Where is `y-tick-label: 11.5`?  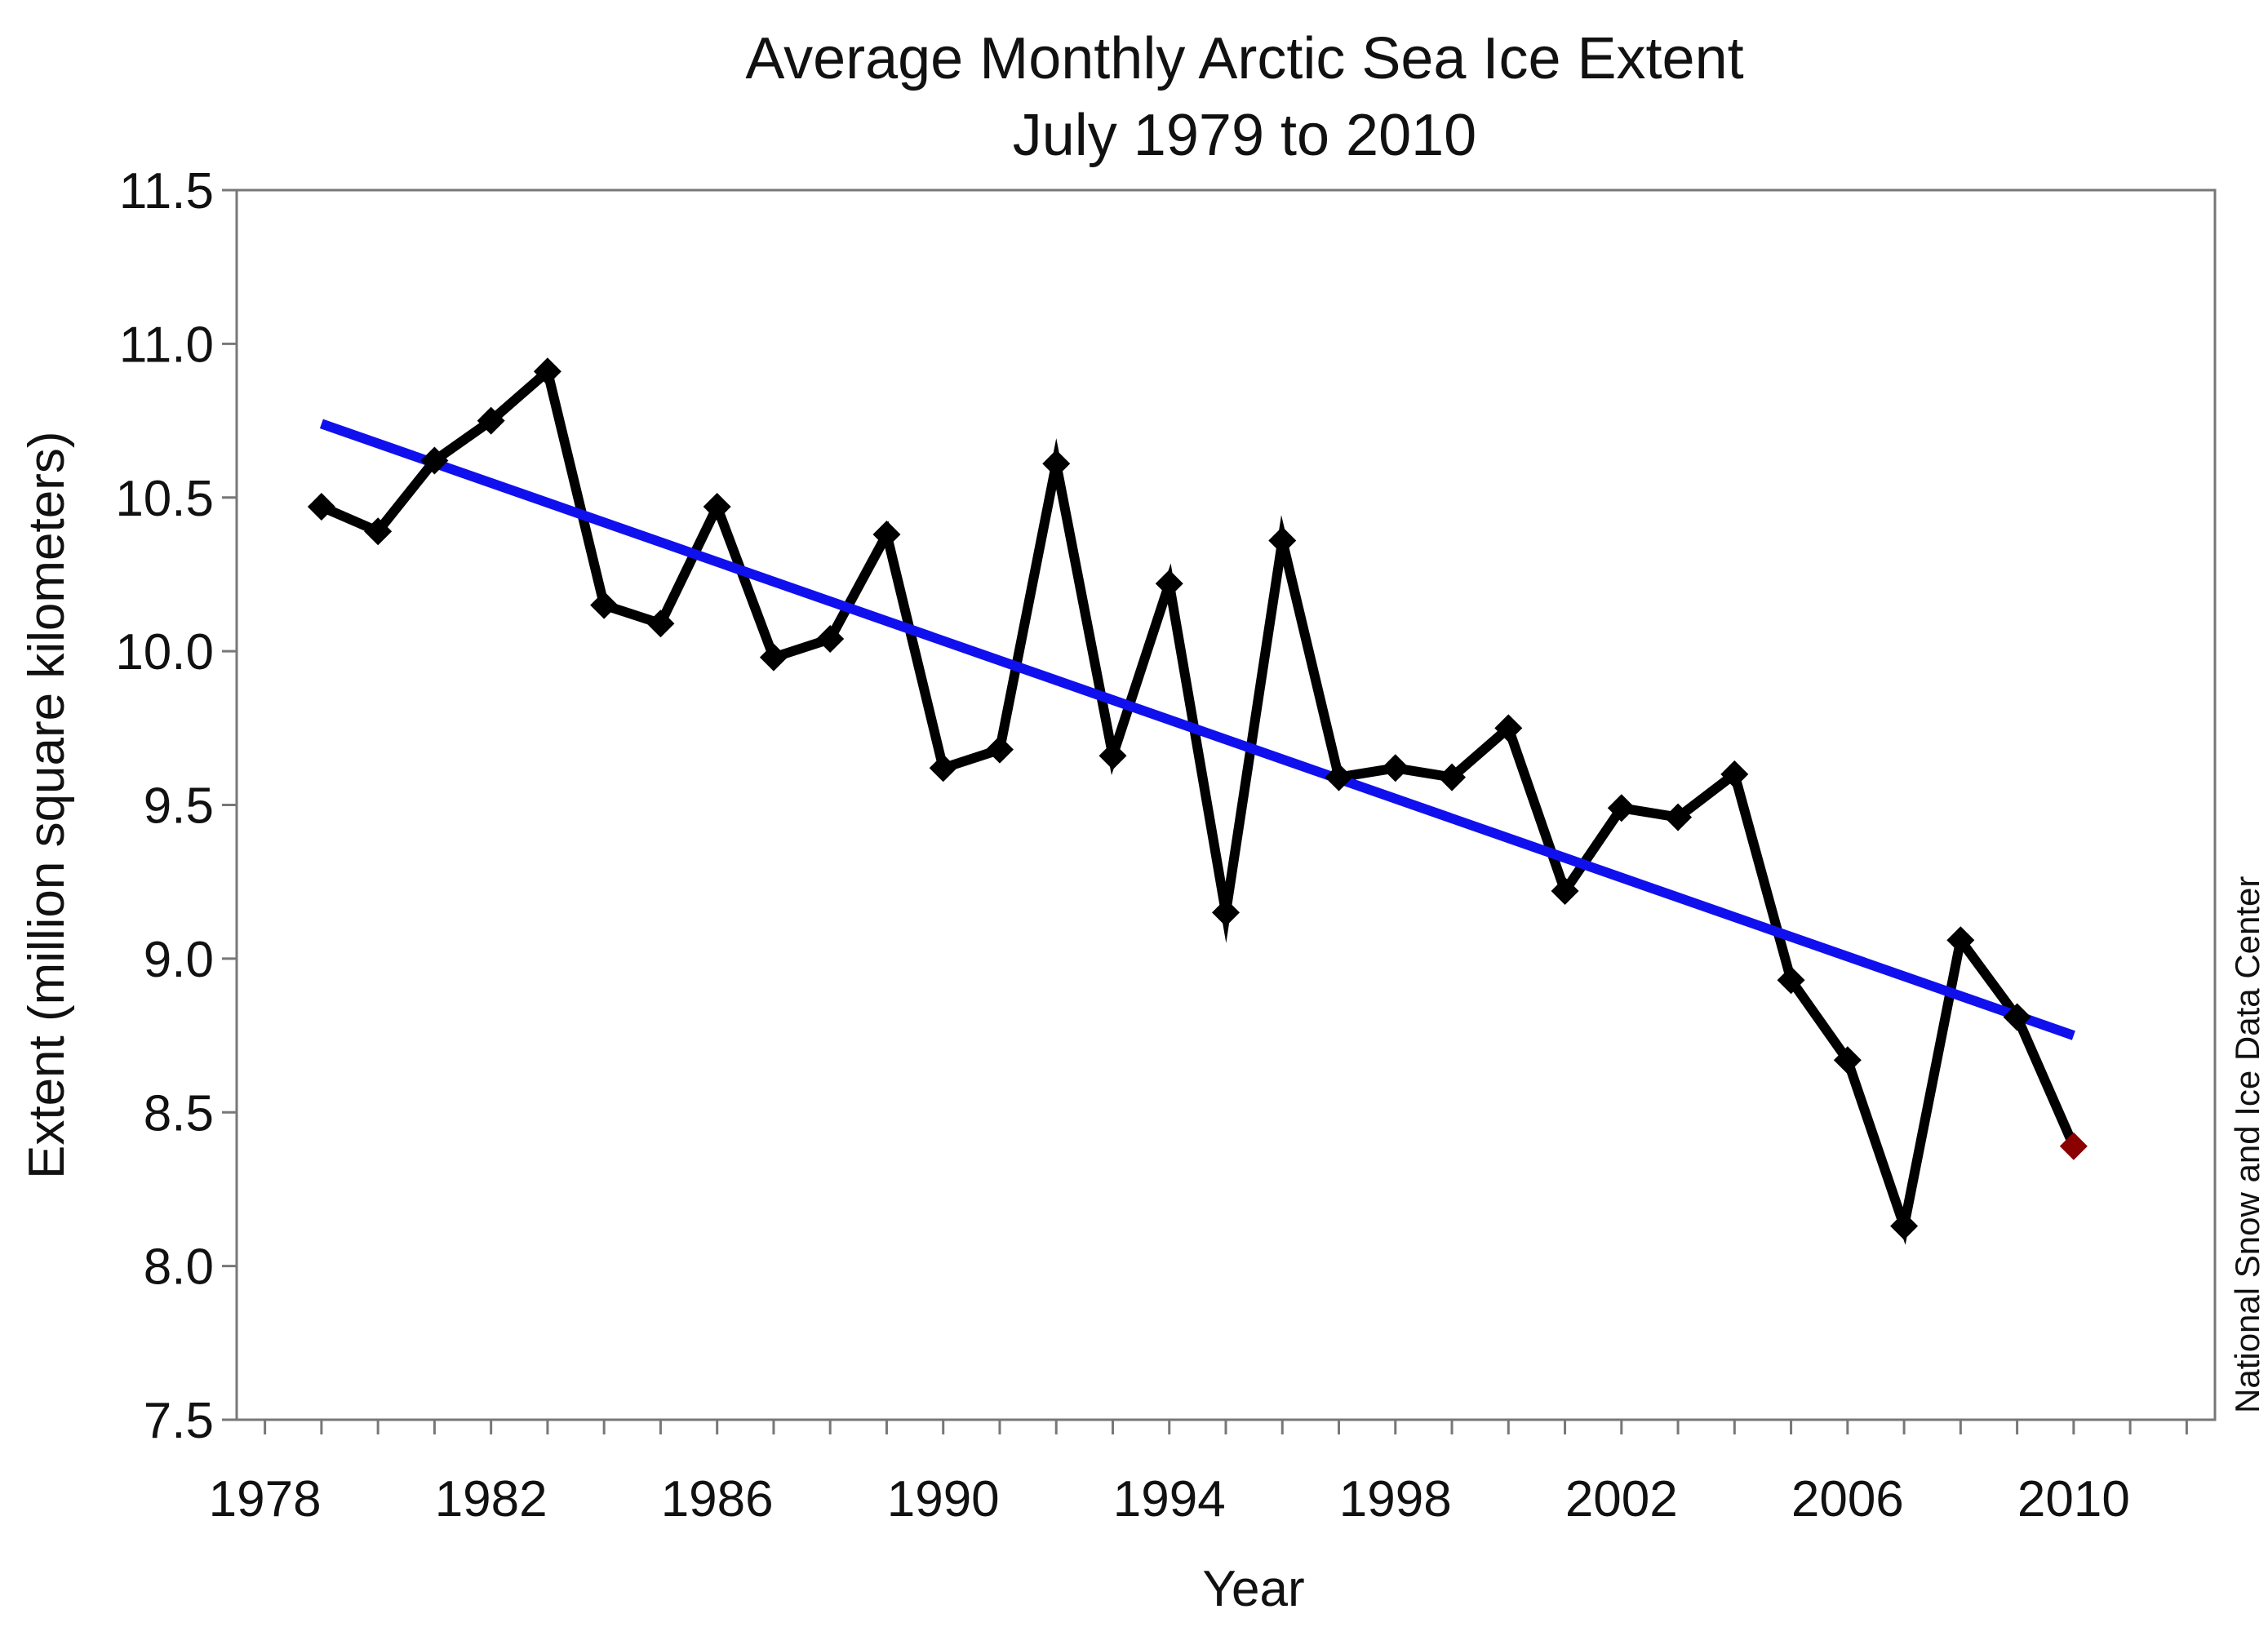 y-tick-label: 11.5 is located at coordinates (166, 191).